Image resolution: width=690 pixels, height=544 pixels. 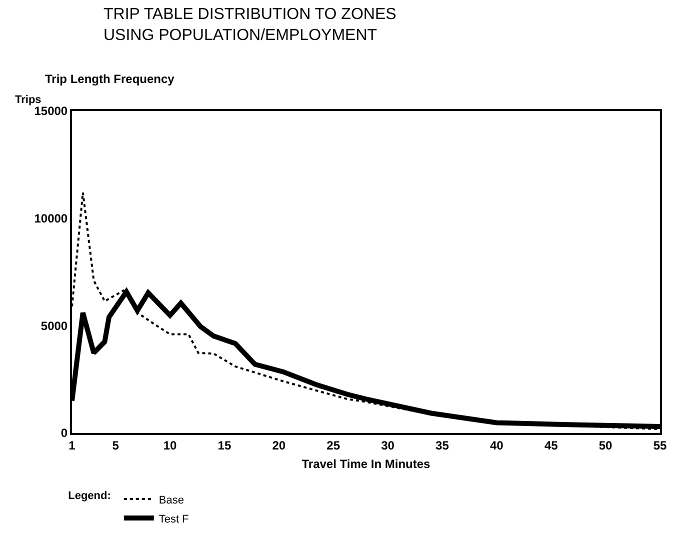 I want to click on y-axis-title: Trips, so click(x=28, y=100).